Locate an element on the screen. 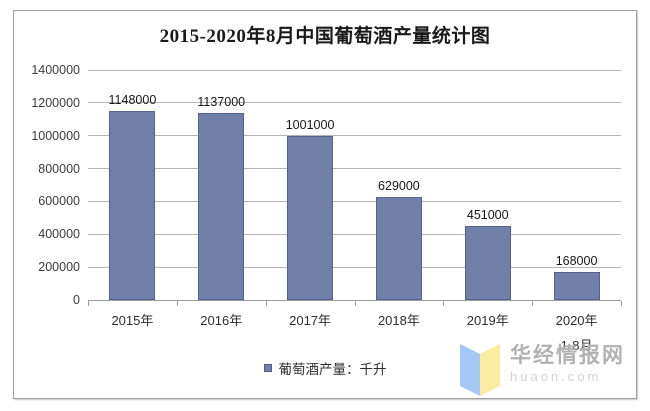 The width and height of the screenshot is (650, 411). bar-value-label: 1001000 is located at coordinates (310, 124).